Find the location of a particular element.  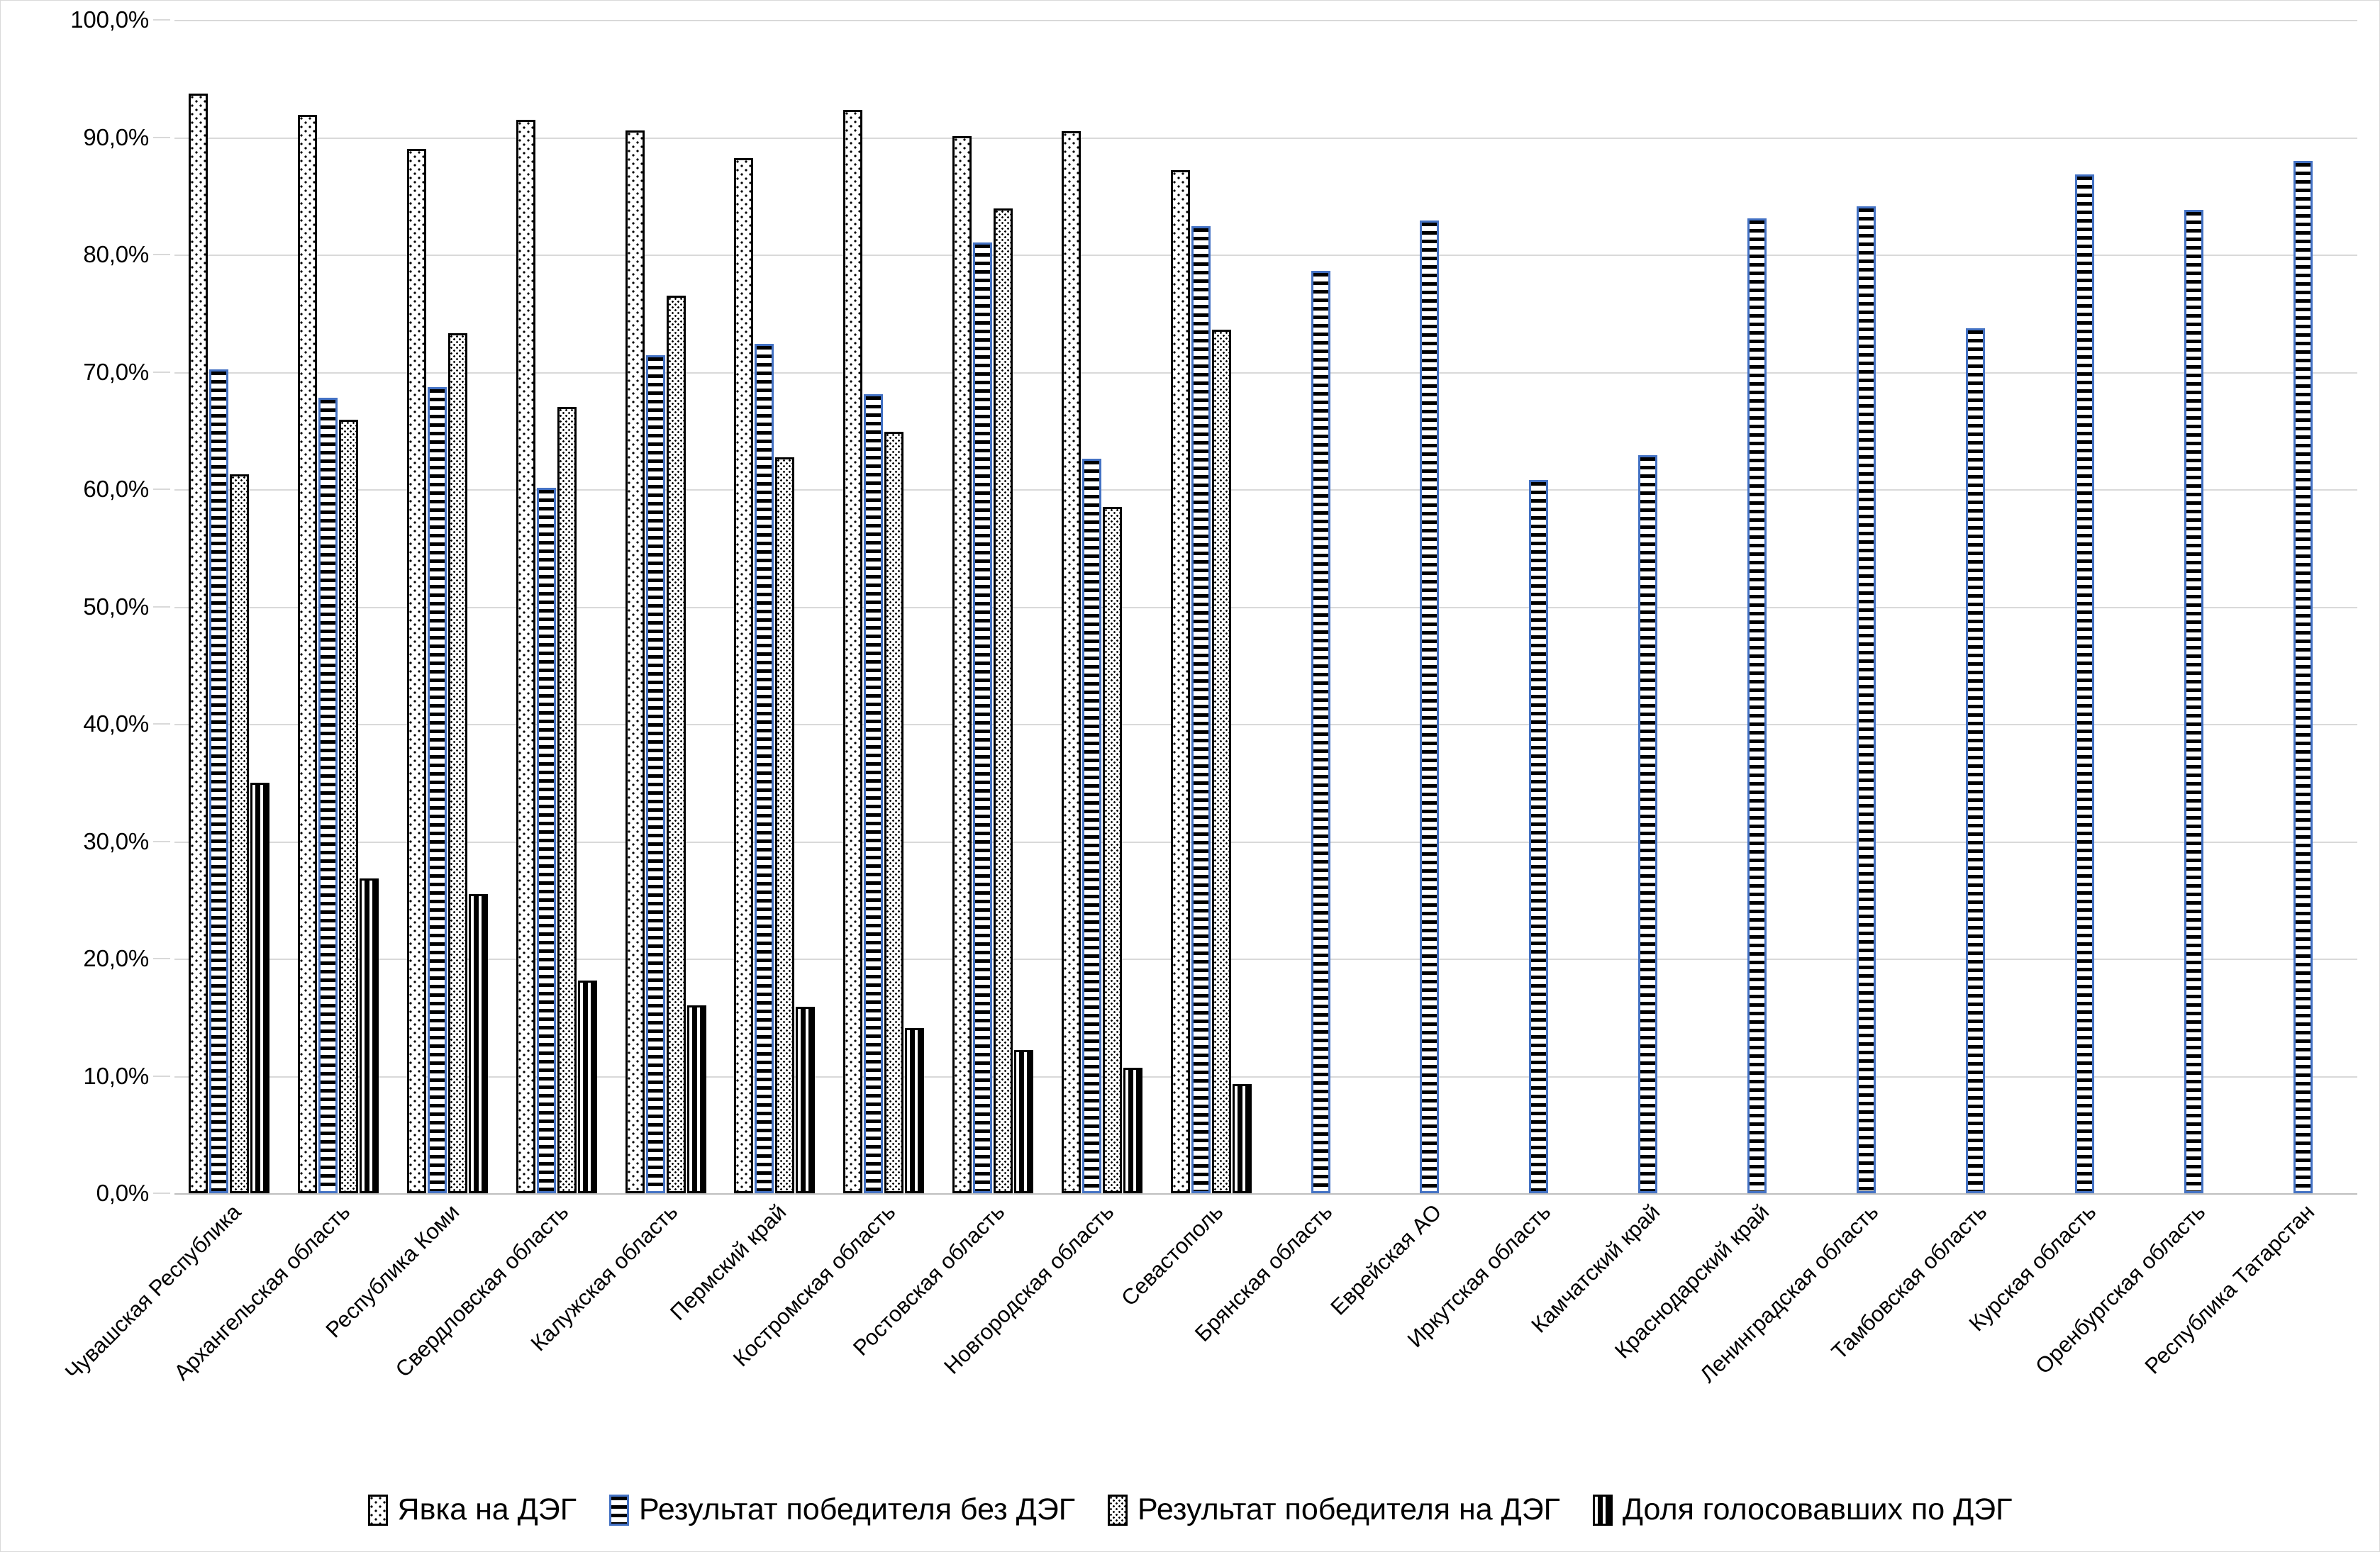

legend-item: Результат победителя без ДЭГ is located at coordinates (842, 1510).